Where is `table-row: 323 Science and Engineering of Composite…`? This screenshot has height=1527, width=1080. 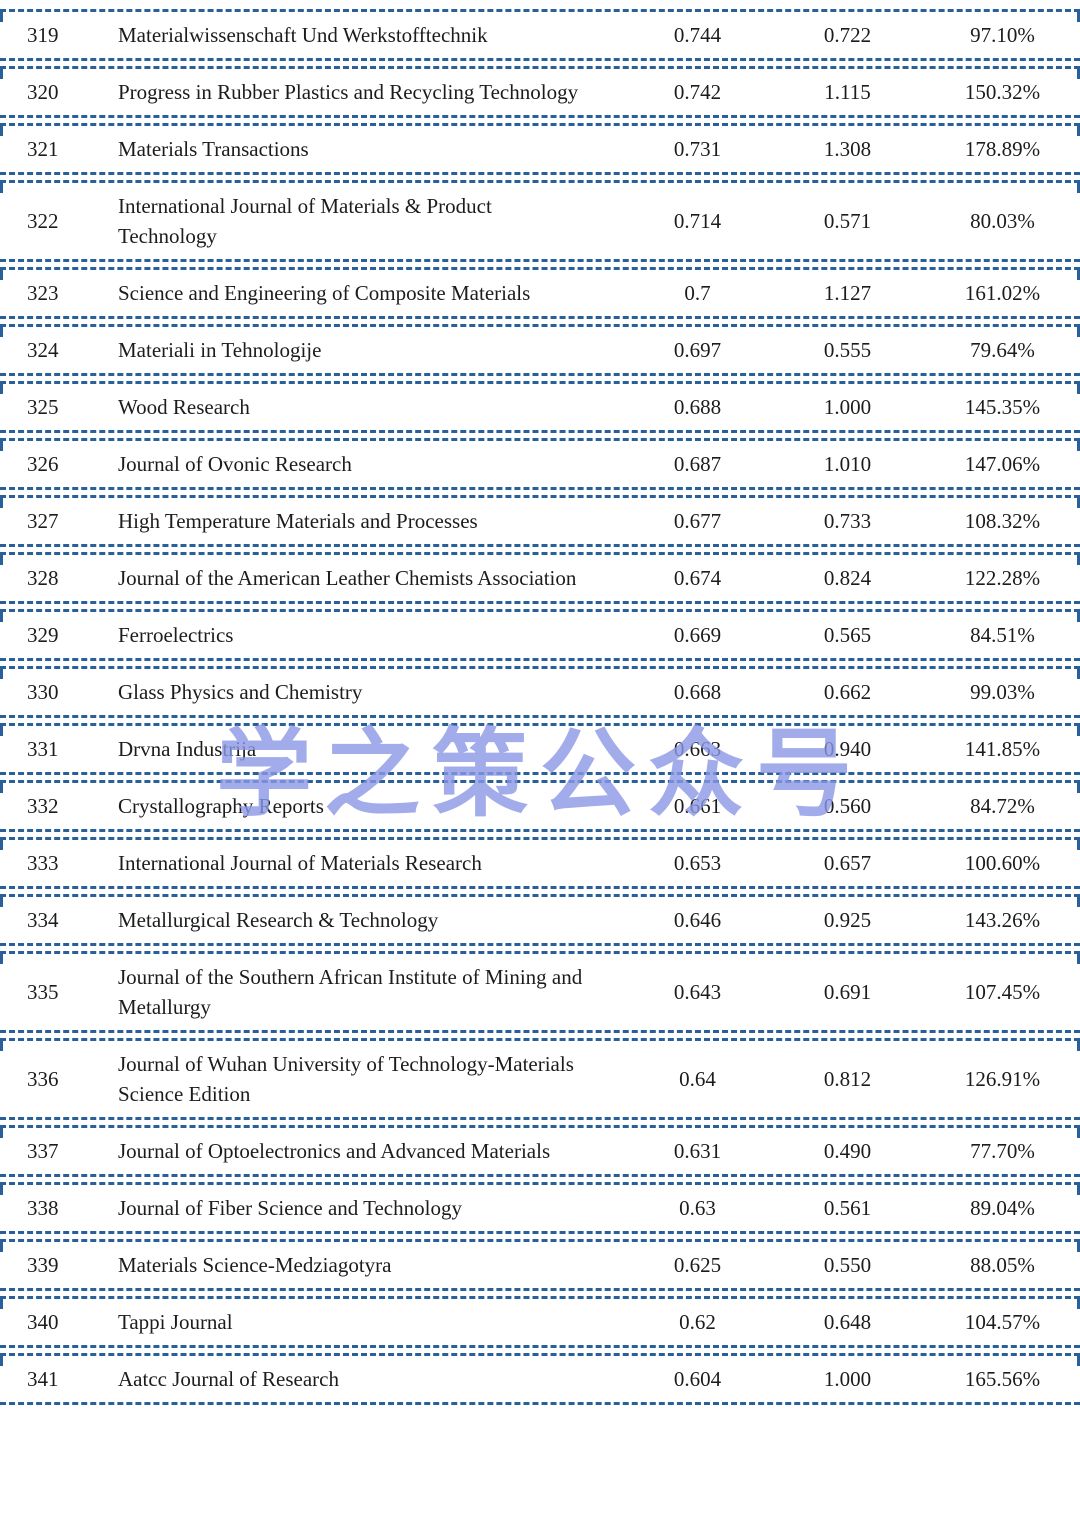
table-row: 323 Science and Engineering of Composite… is located at coordinates (540, 293).